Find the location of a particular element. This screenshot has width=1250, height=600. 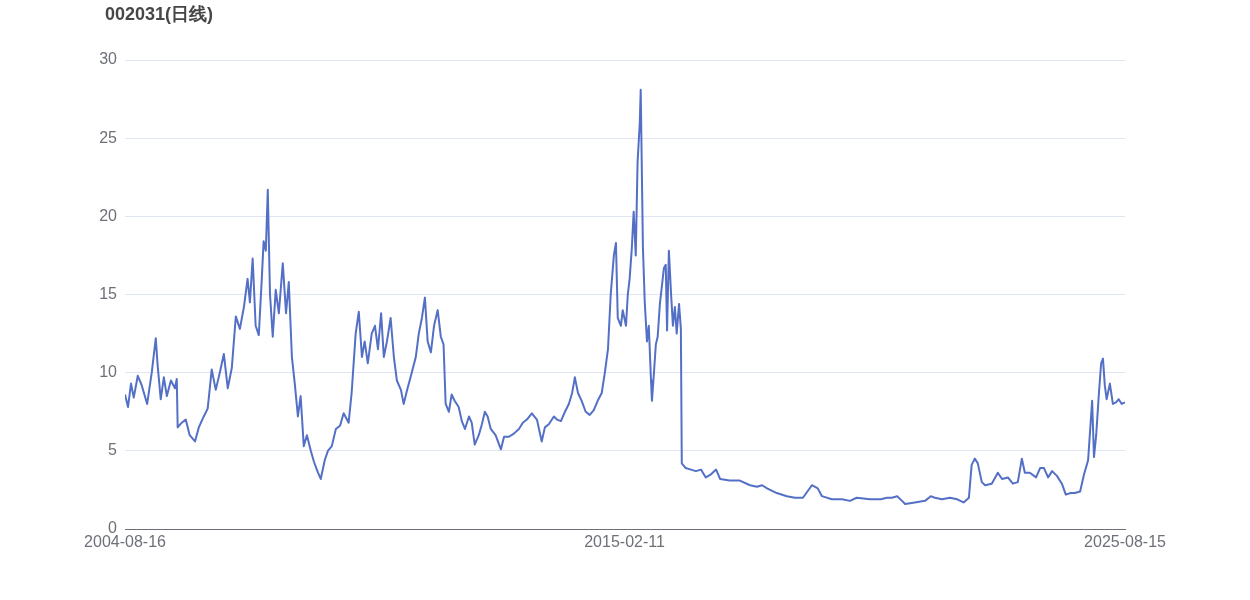

x-tick-label: 2004-08-16 is located at coordinates (125, 542).